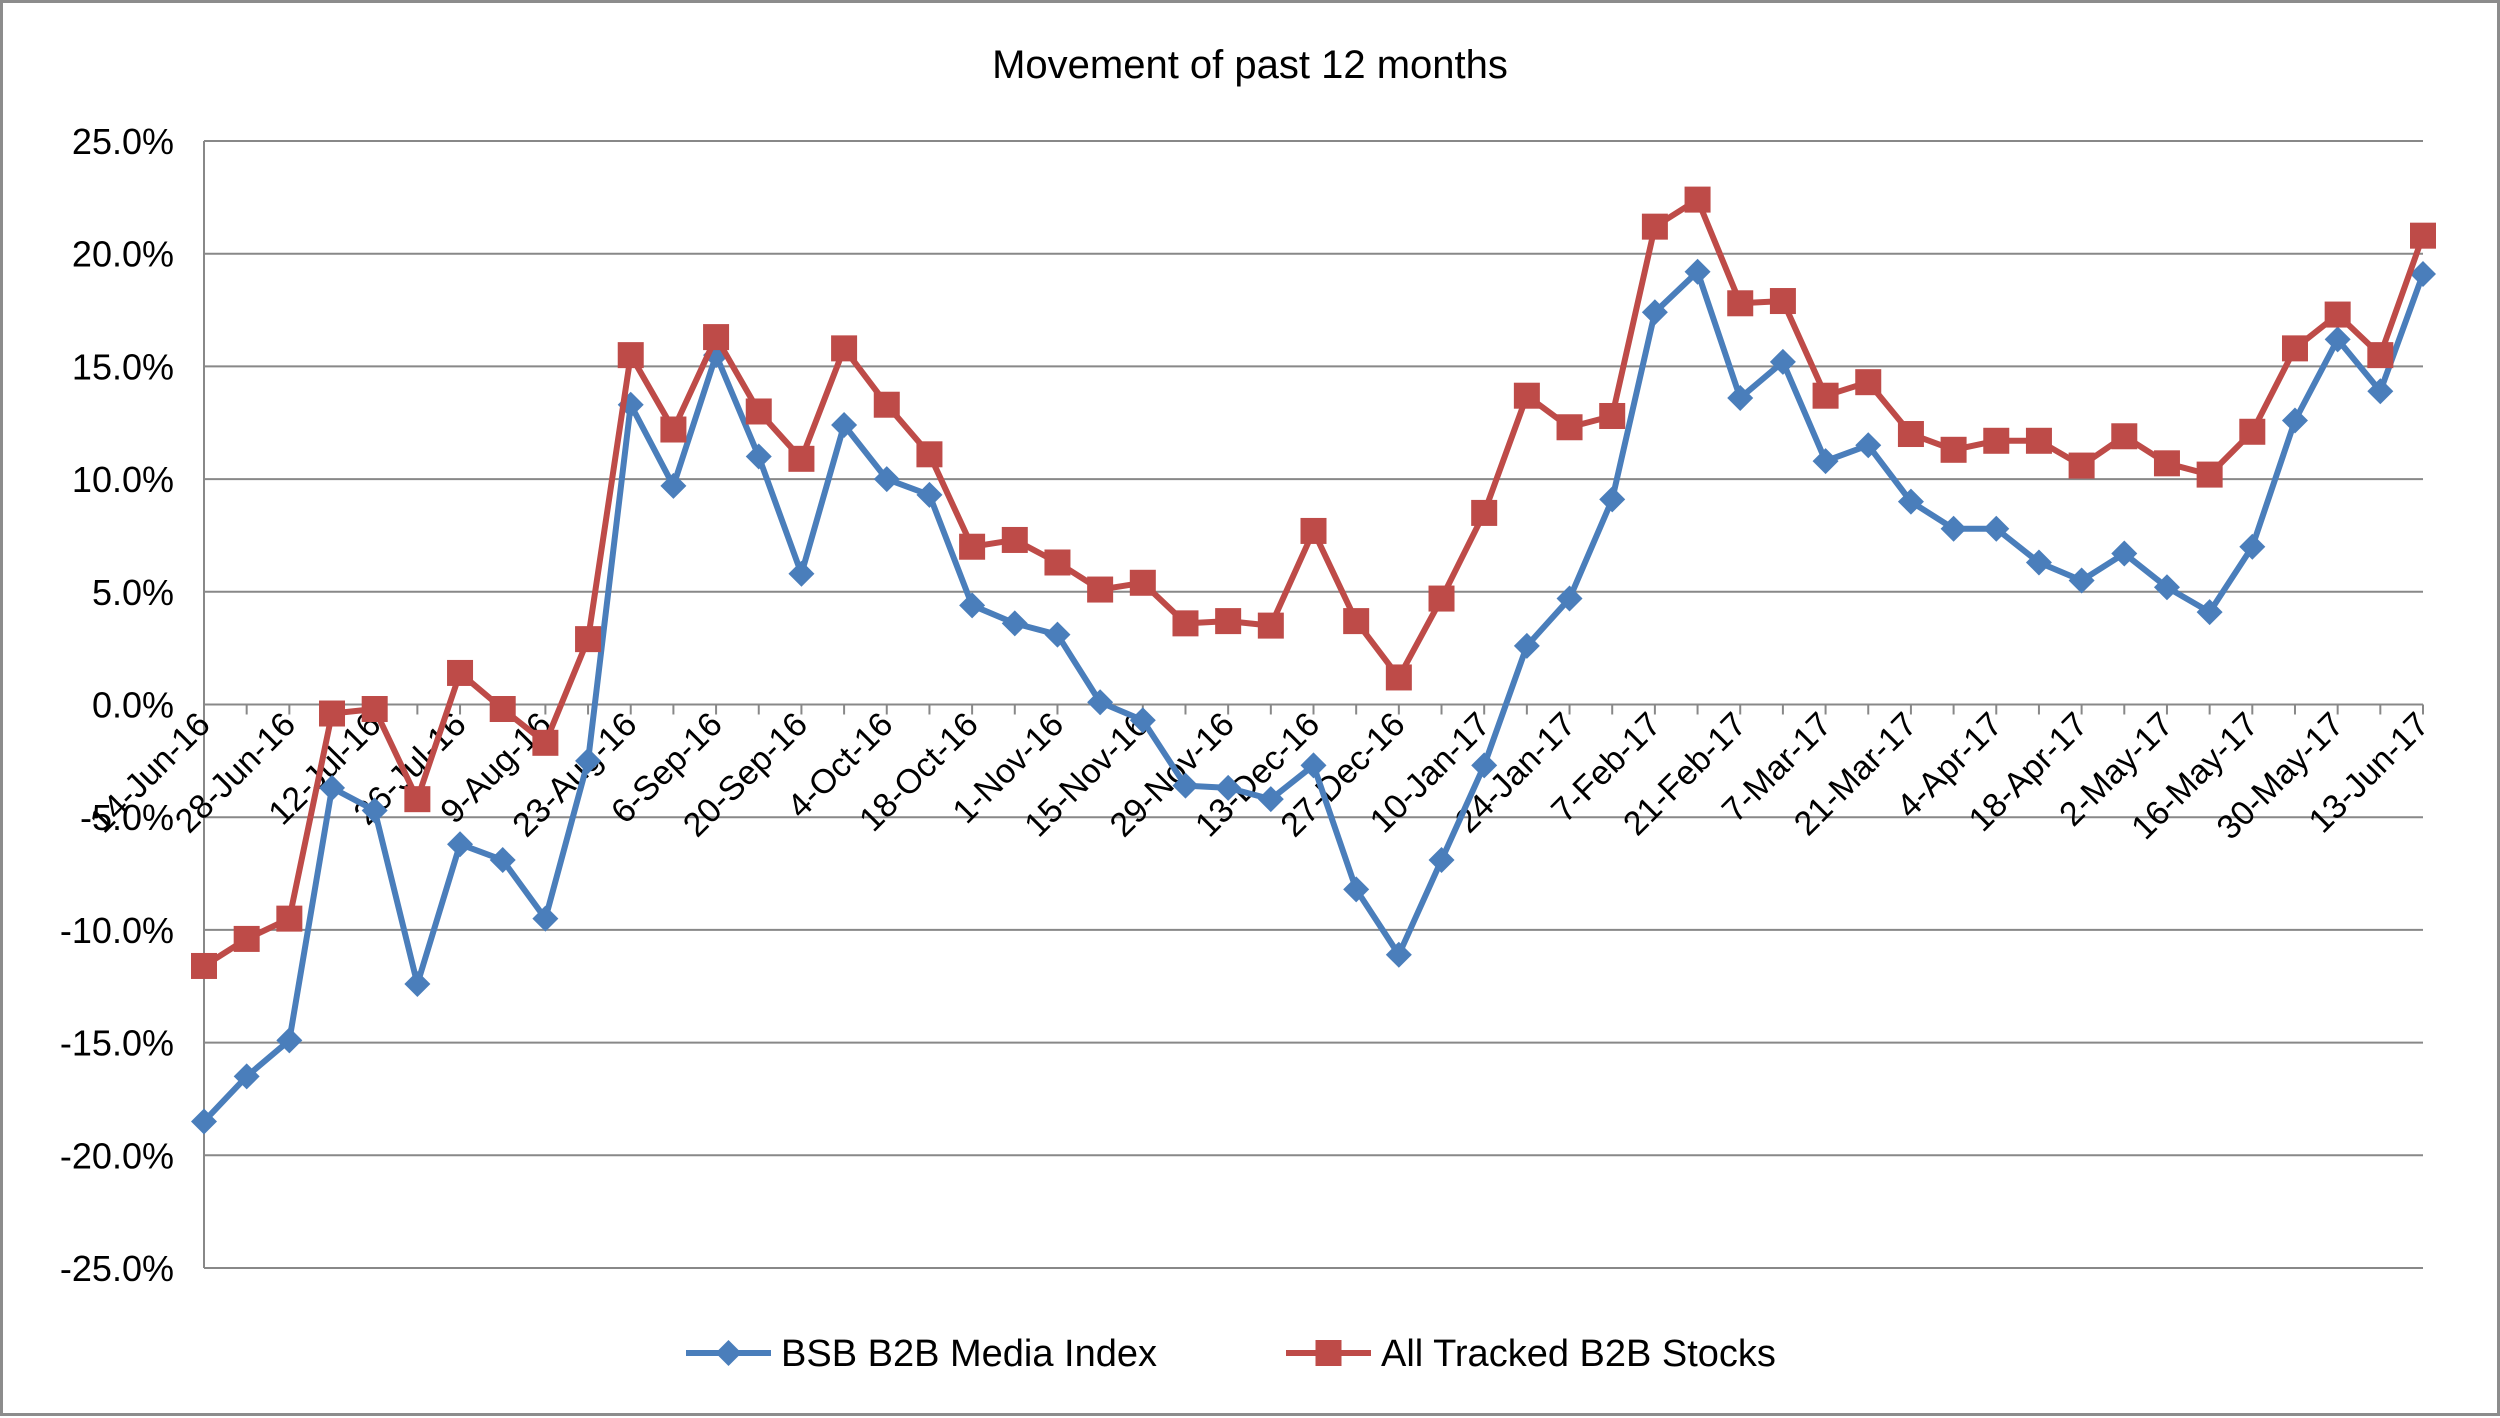 This screenshot has height=1418, width=2500. What do you see at coordinates (117, 1043) in the screenshot?
I see `y-tick-label: -15.0%` at bounding box center [117, 1043].